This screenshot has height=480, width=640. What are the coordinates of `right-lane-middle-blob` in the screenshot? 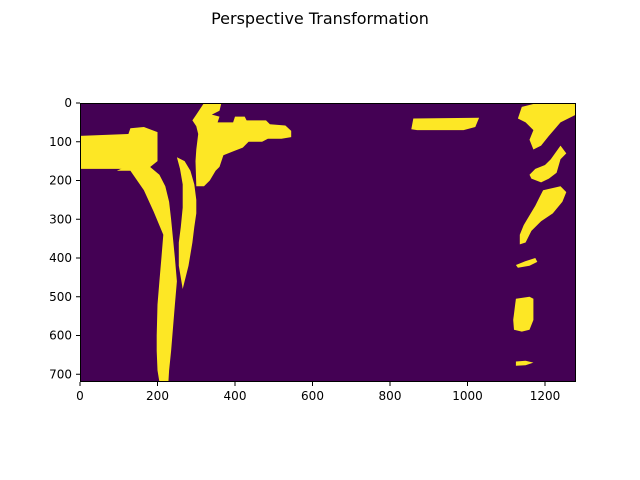 It's located at (548, 164).